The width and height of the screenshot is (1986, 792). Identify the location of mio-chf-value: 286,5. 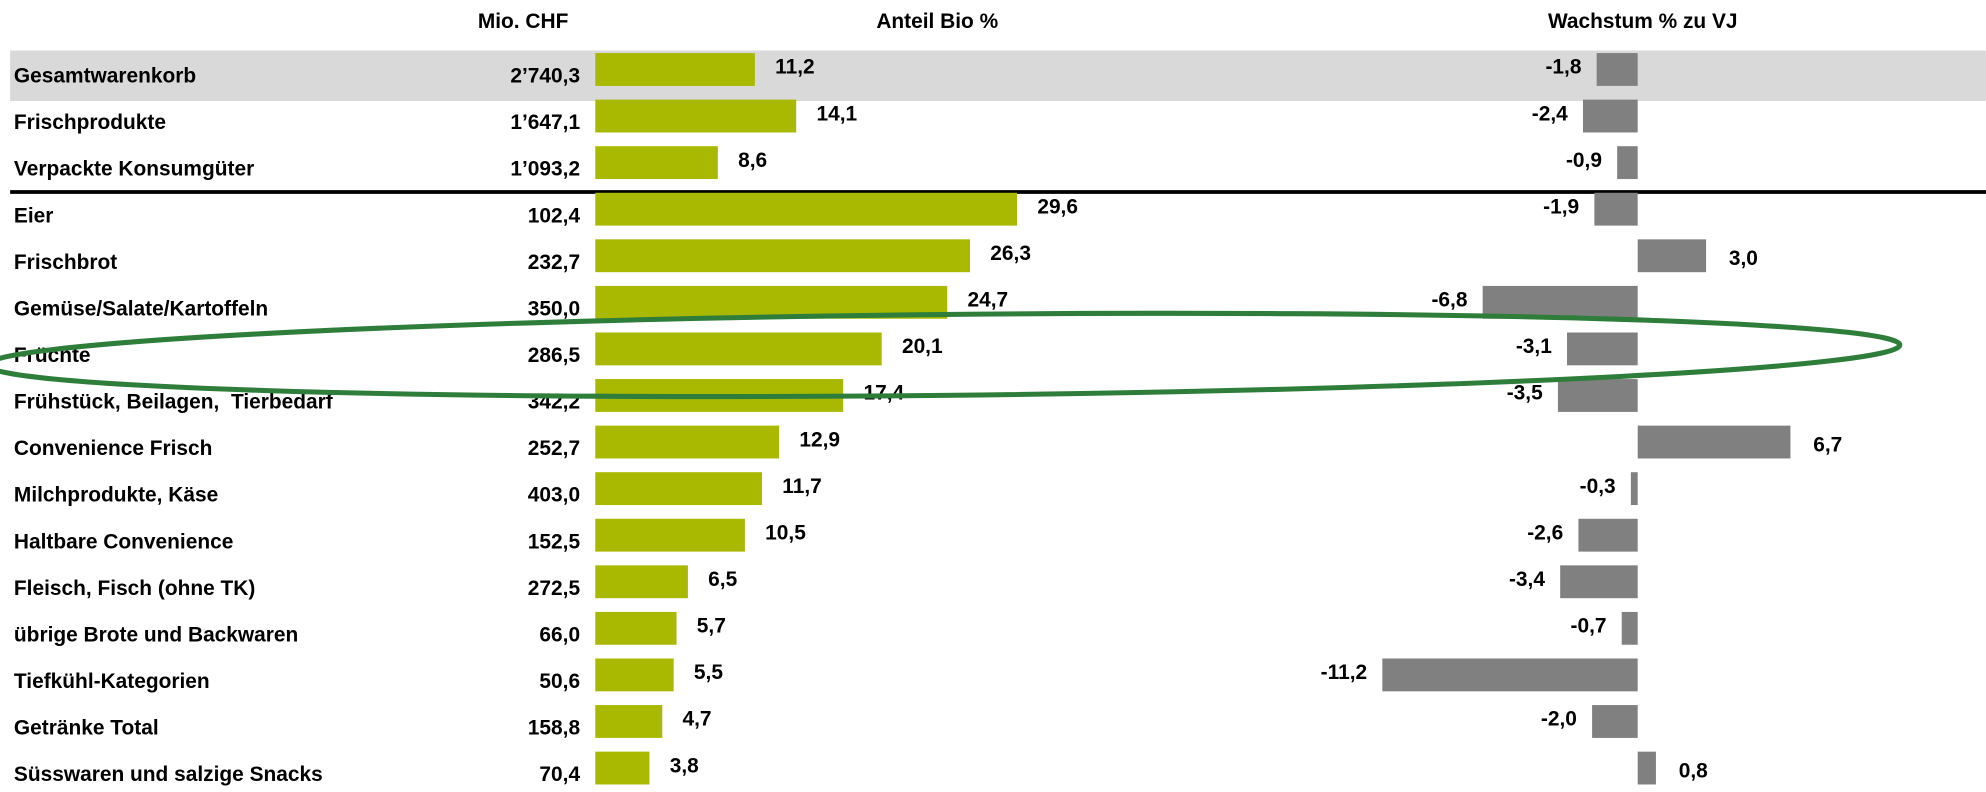
(554, 355).